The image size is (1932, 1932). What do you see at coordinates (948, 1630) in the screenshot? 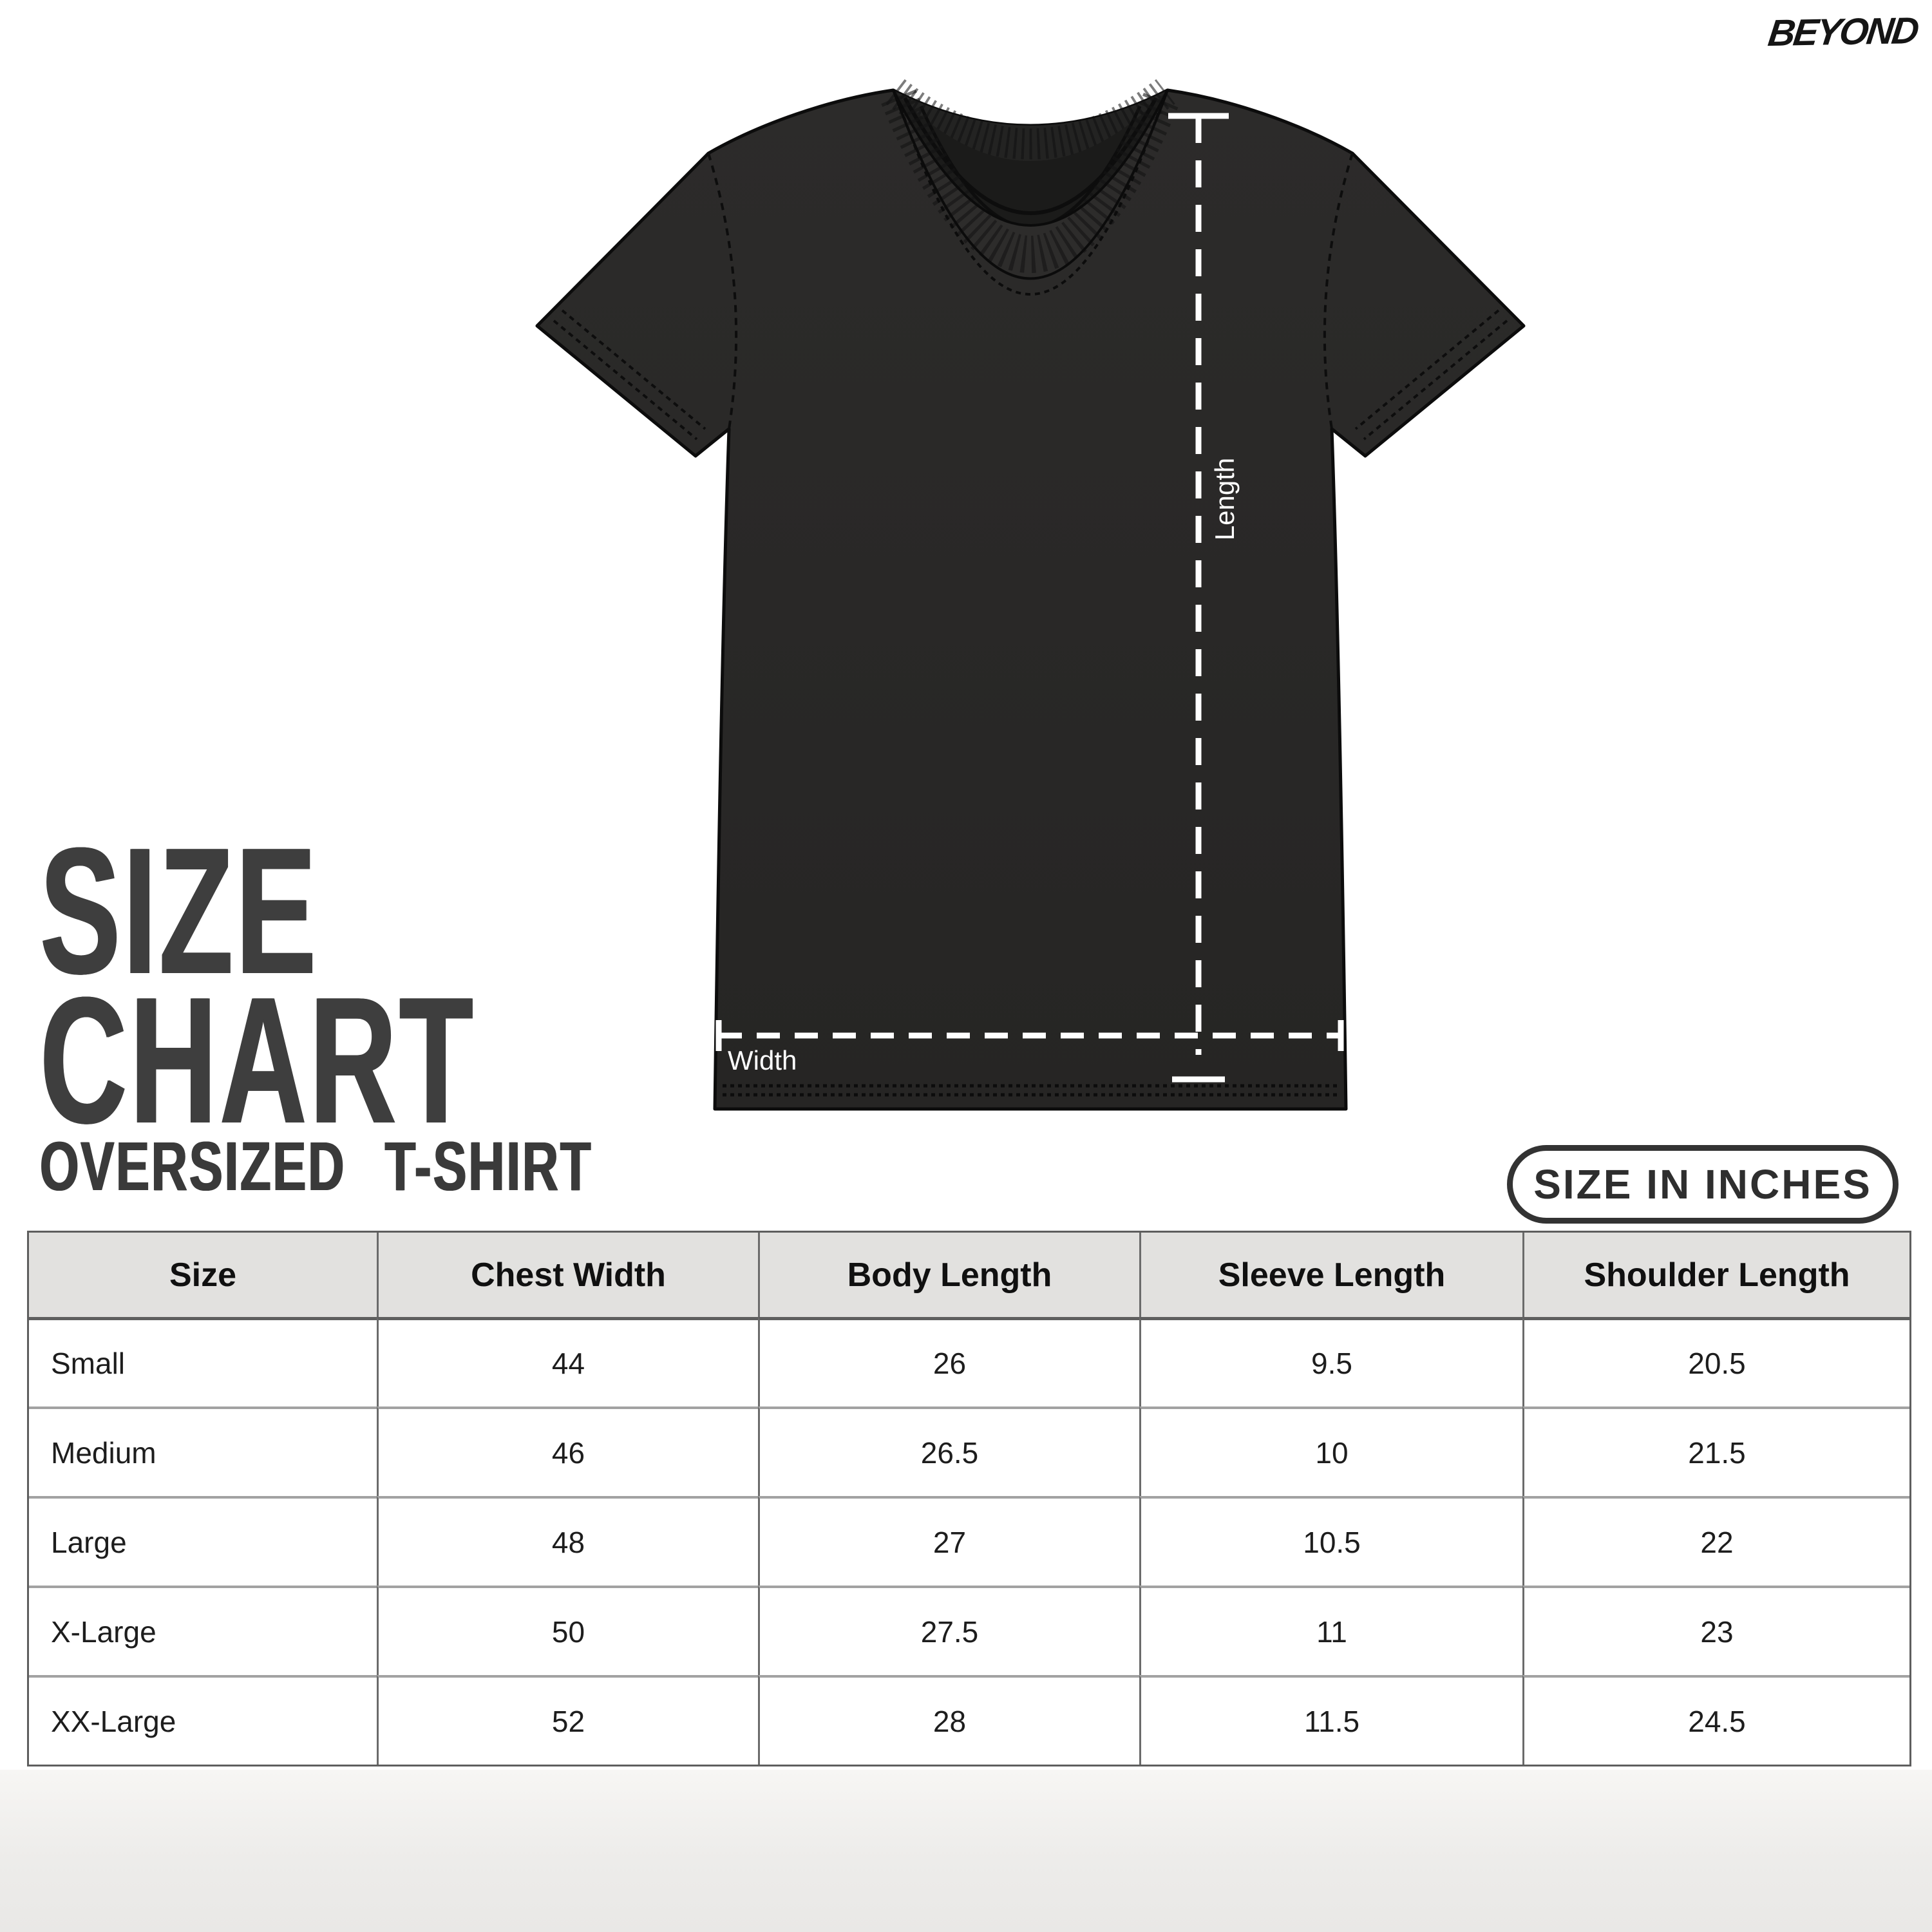
I see `body-length-cell: 27.5` at bounding box center [948, 1630].